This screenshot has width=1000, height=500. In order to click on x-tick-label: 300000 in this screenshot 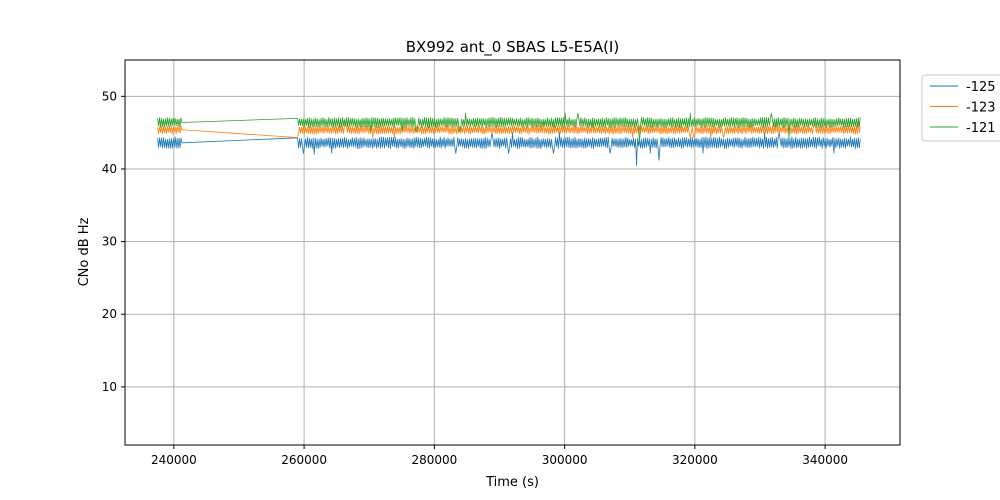, I will do `click(565, 460)`.